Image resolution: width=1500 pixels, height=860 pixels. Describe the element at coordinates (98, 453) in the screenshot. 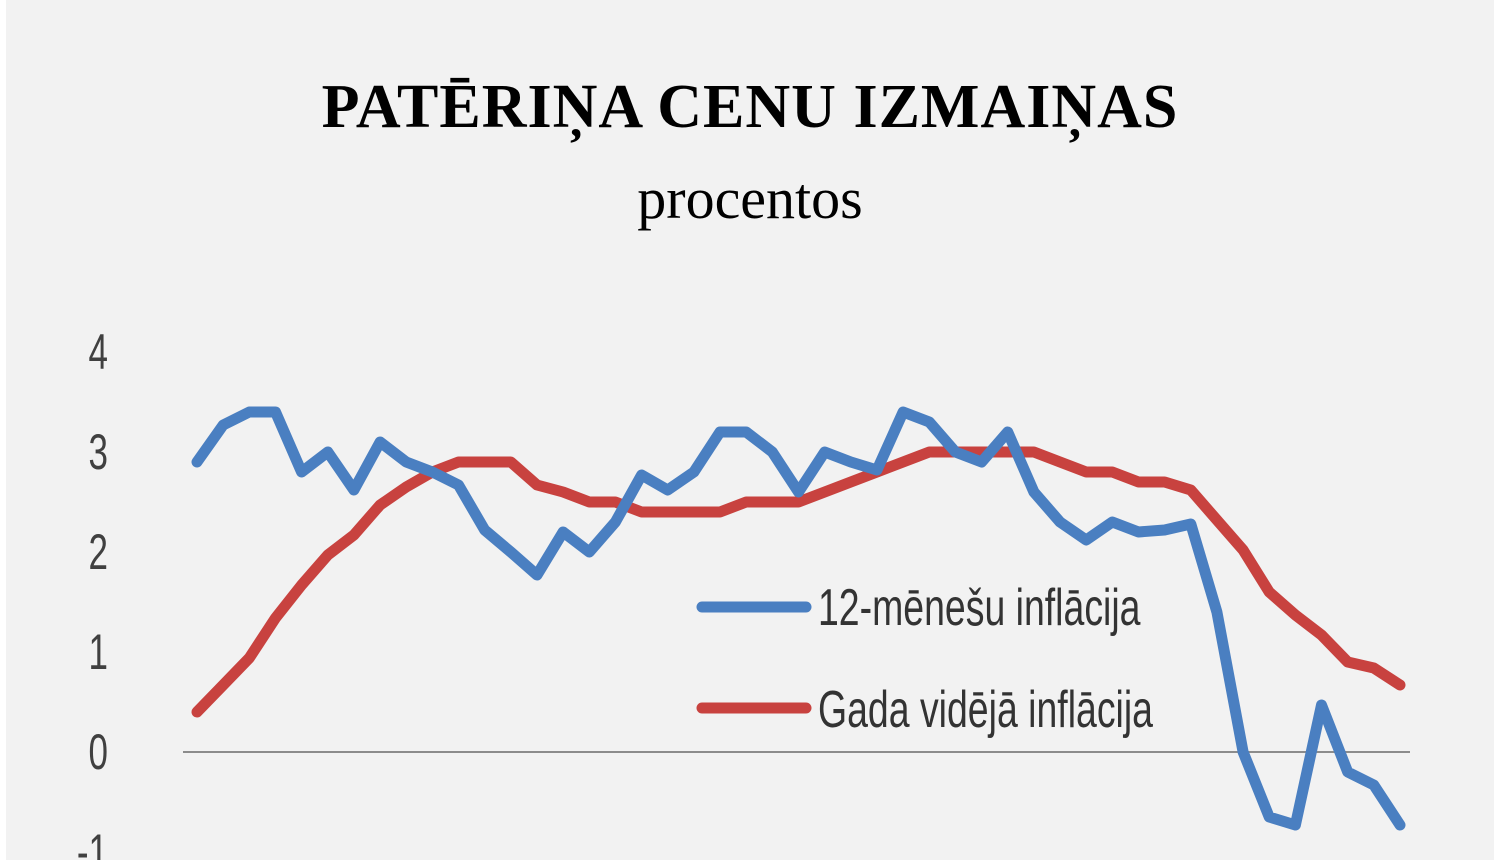

I see `y-tick-label: 3` at that location.